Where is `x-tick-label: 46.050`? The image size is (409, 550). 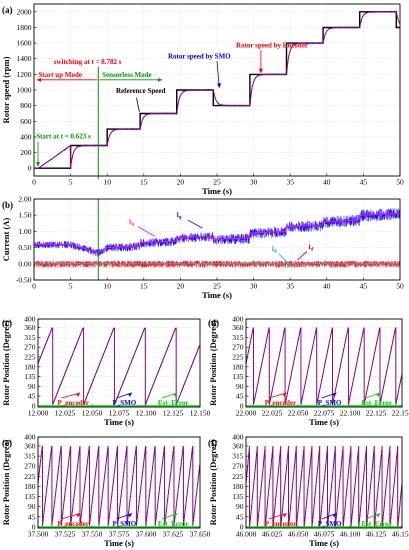 x-tick-label: 46.050 is located at coordinates (298, 534).